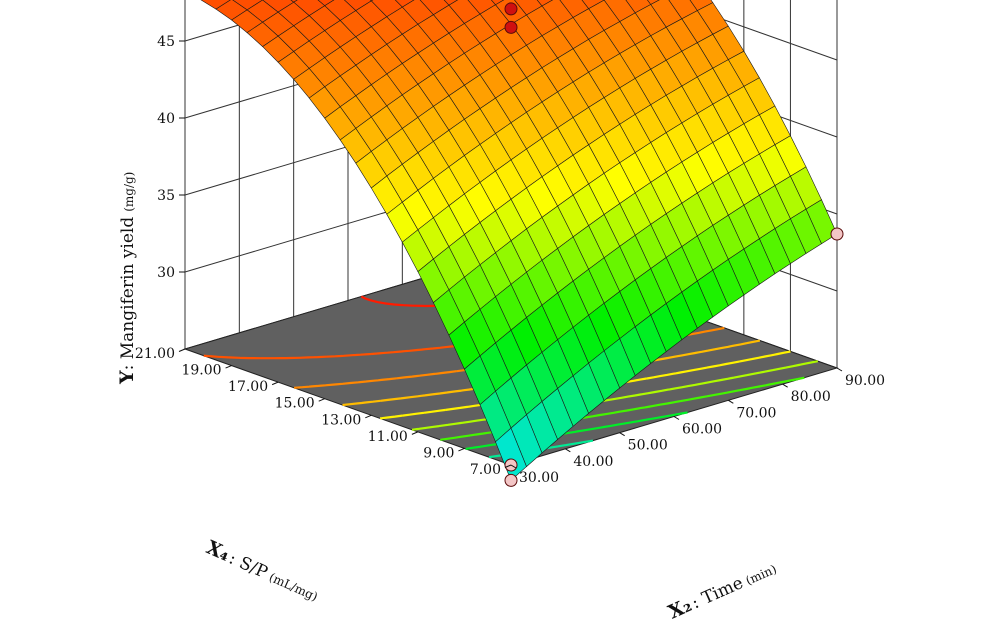 This screenshot has width=1000, height=639. Describe the element at coordinates (702, 430) in the screenshot. I see `time-tick-label: 60.00` at that location.